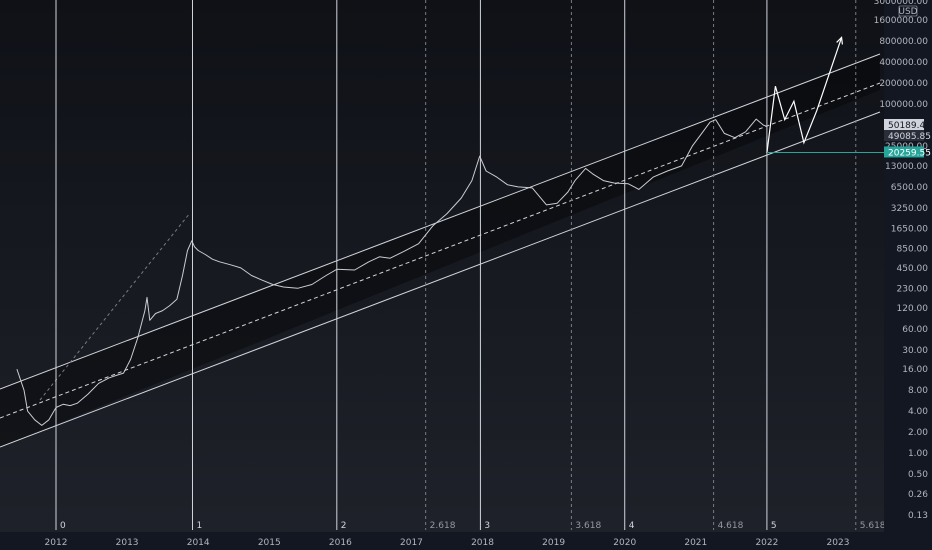  I want to click on price-tag-label: 20259.55, so click(909, 153).